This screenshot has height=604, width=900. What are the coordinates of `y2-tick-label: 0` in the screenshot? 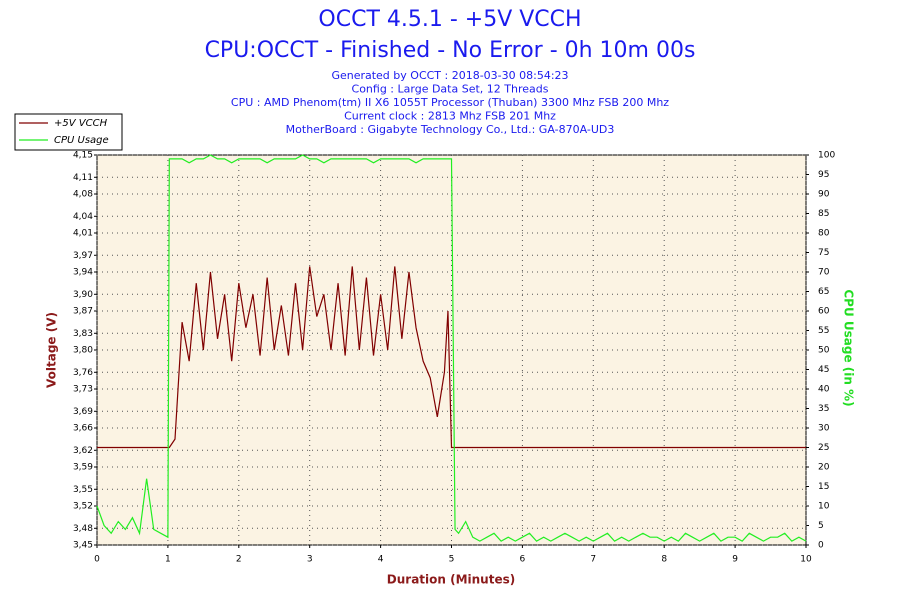 It's located at (821, 546).